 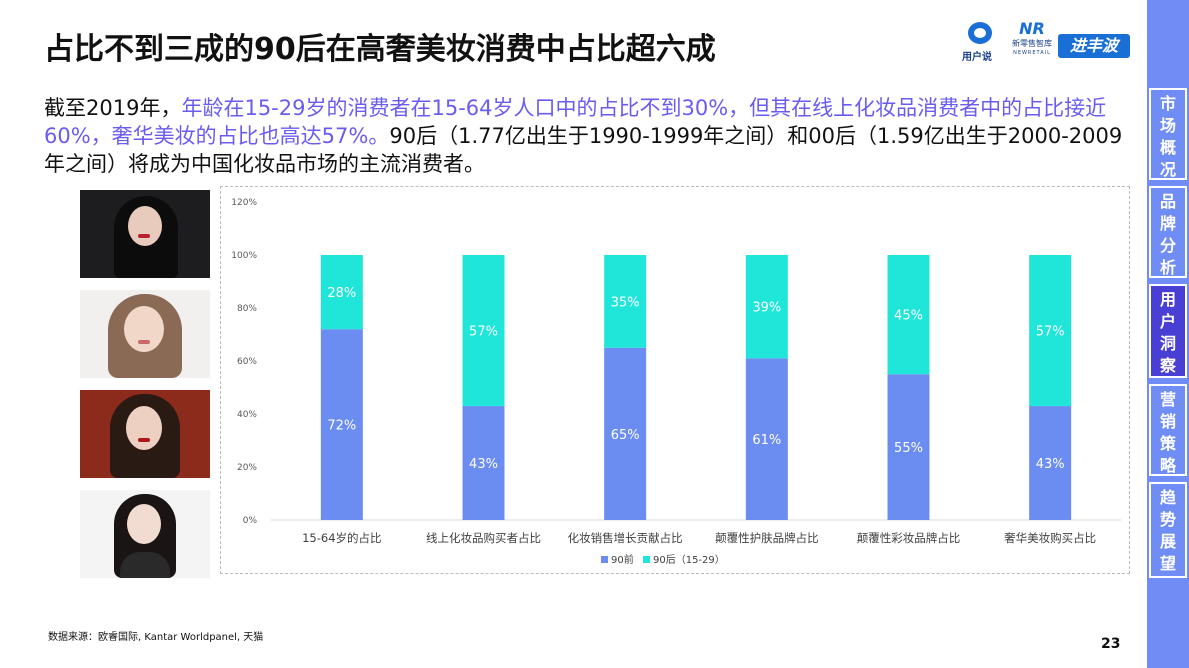 I want to click on data-label: 45%, so click(x=908, y=316).